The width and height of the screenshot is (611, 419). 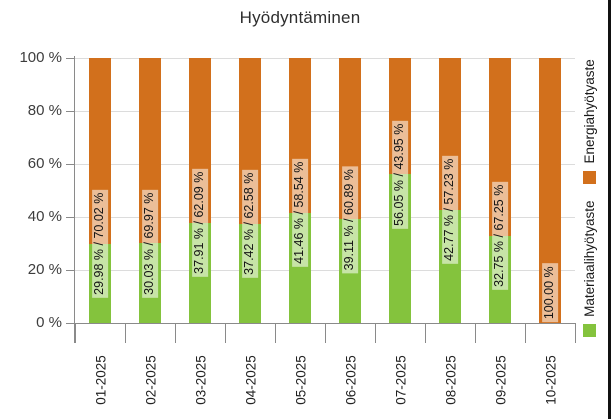 What do you see at coordinates (74, 199) in the screenshot?
I see `y-axis-line` at bounding box center [74, 199].